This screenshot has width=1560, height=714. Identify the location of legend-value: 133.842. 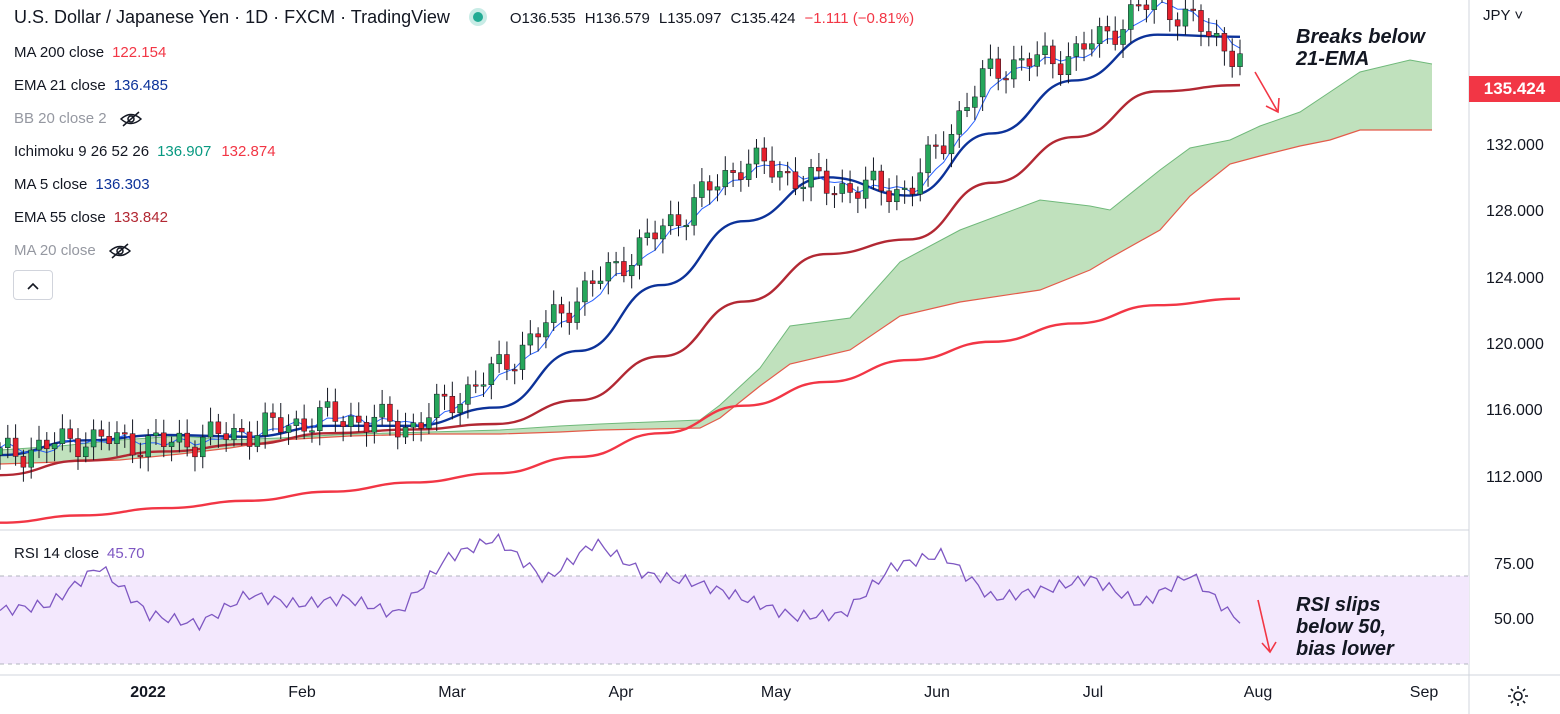
(140, 217).